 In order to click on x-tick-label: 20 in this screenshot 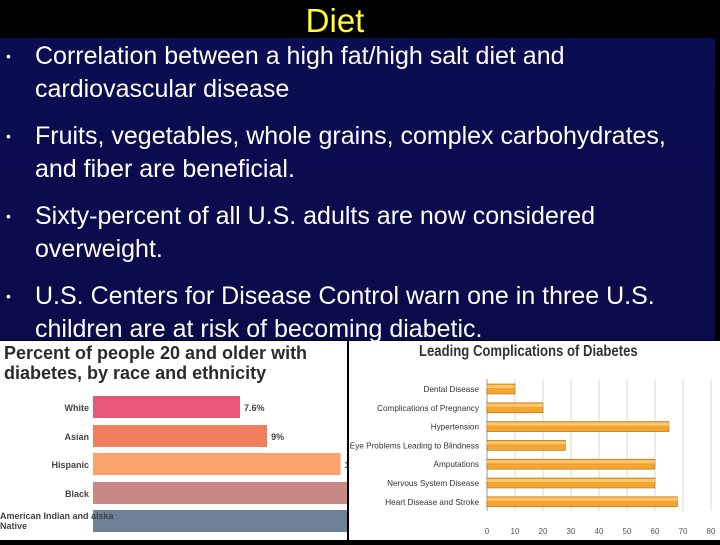, I will do `click(543, 531)`.